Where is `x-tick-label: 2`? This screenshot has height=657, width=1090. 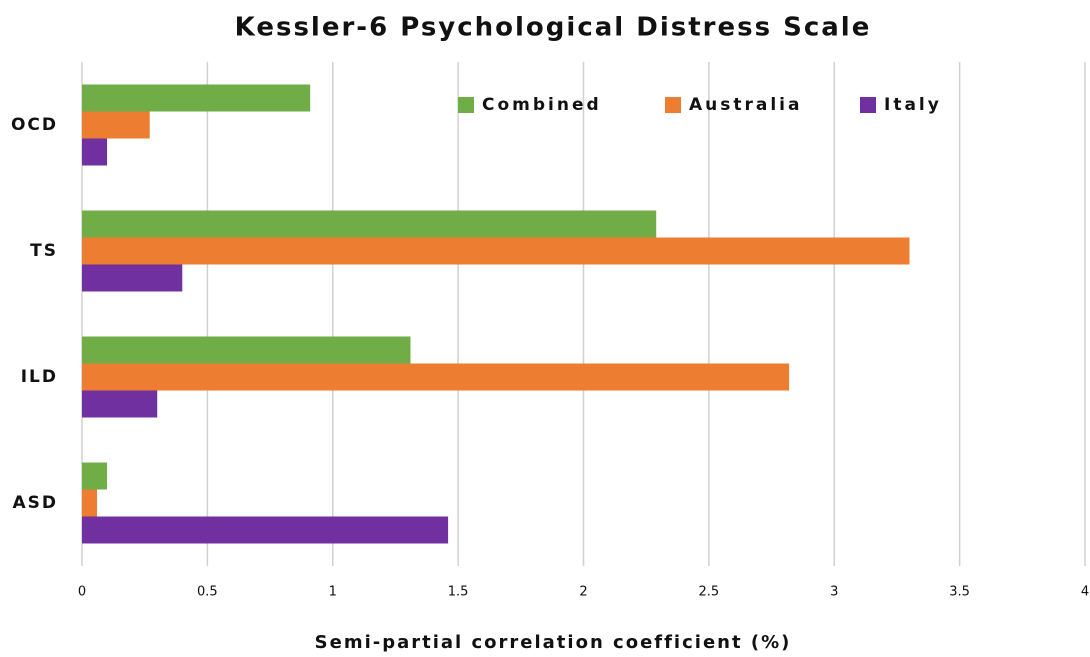 x-tick-label: 2 is located at coordinates (583, 592).